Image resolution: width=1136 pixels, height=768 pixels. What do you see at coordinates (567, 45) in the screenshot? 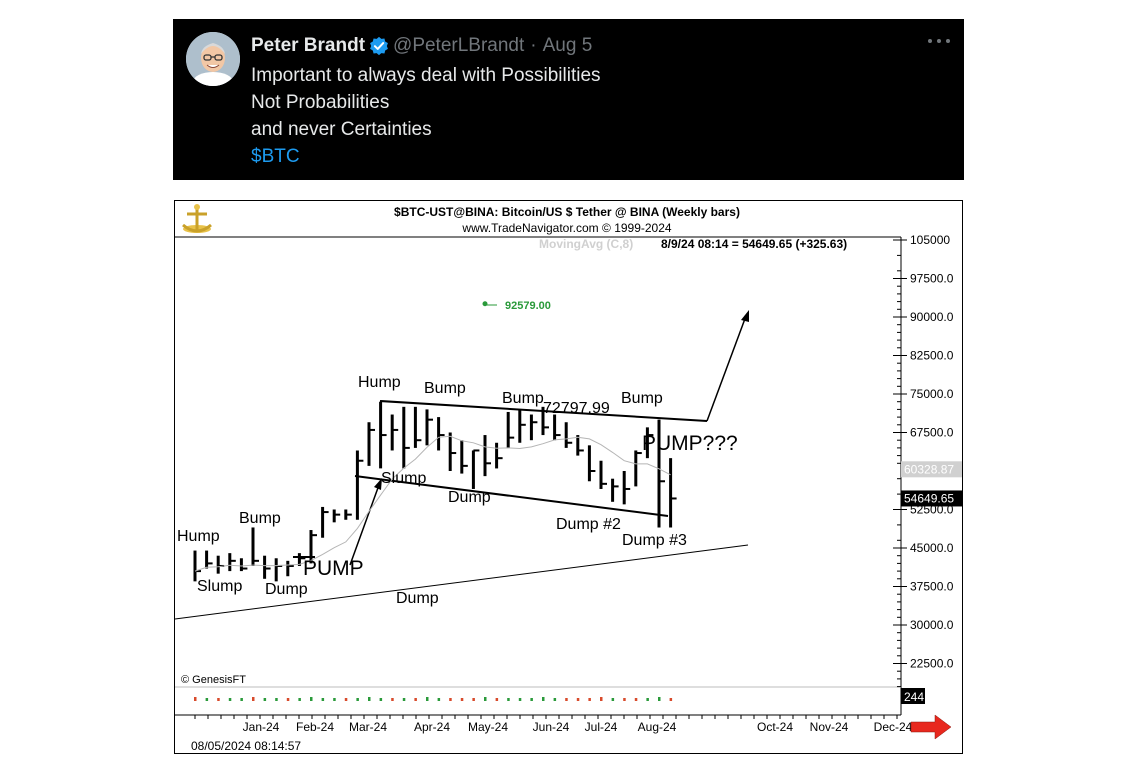
I see `tweet-date: Aug 5` at bounding box center [567, 45].